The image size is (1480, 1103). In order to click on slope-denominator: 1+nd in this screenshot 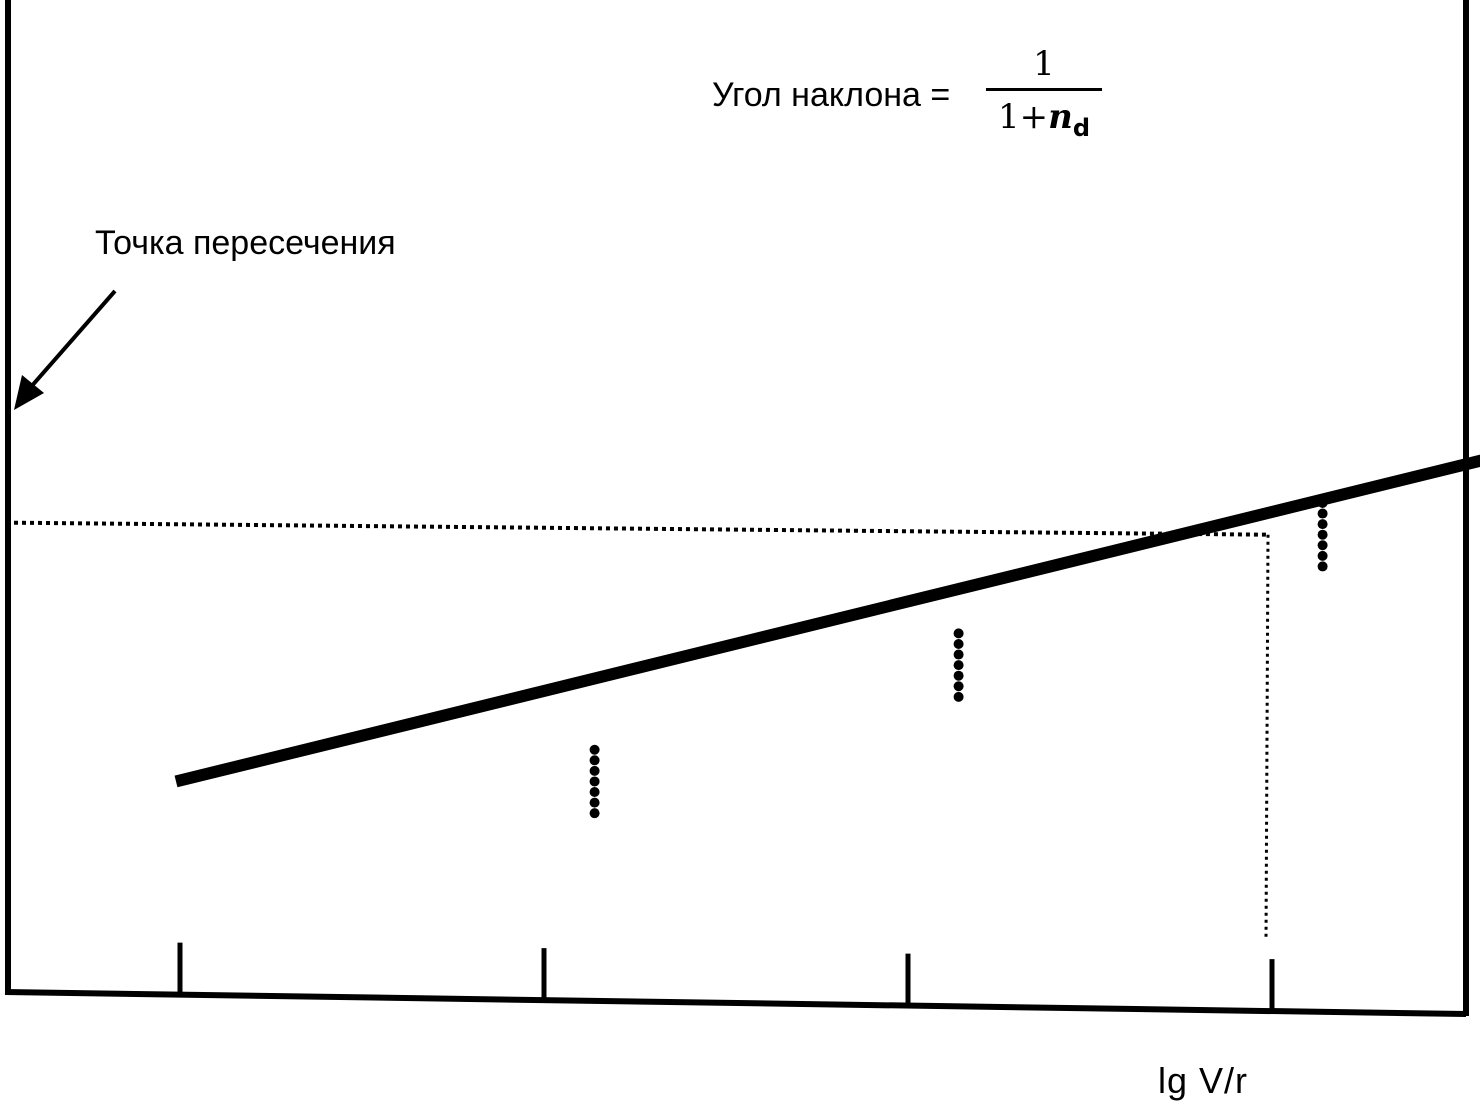, I will do `click(1044, 122)`.